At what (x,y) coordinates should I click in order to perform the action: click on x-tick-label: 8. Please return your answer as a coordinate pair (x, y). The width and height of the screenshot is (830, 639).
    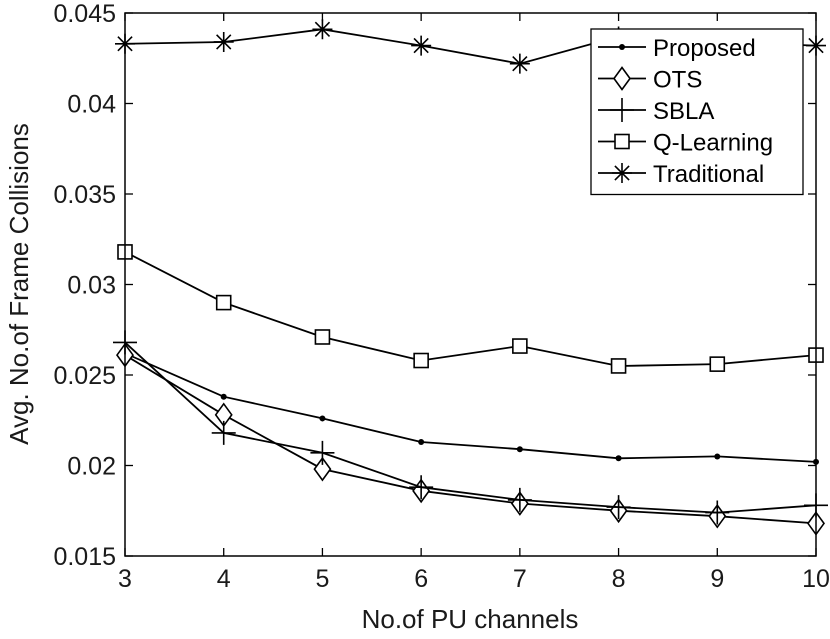
    Looking at the image, I should click on (619, 579).